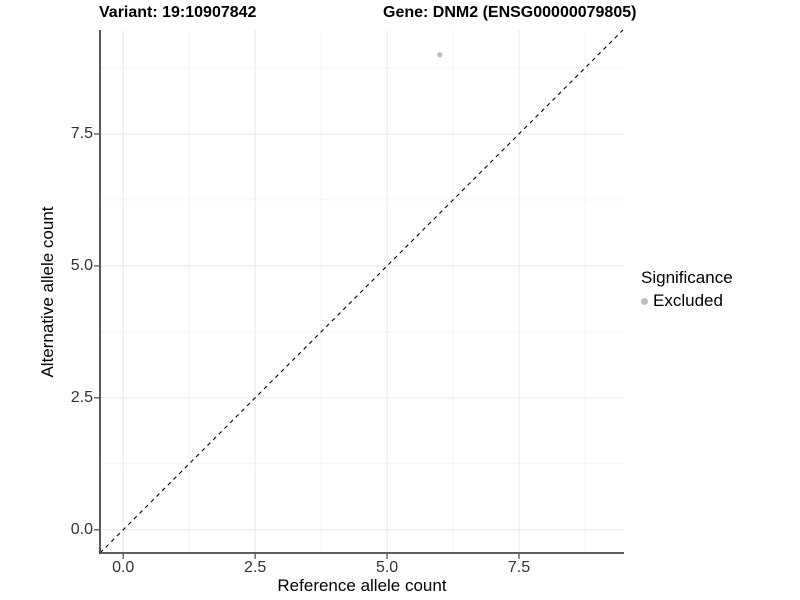 The image size is (800, 600). I want to click on legend-item-label: Excluded, so click(688, 300).